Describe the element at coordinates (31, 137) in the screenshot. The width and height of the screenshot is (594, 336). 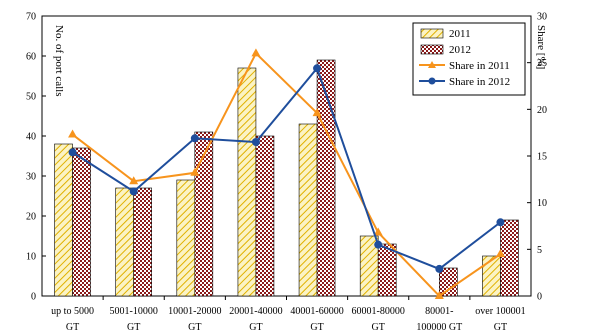
I see `y-tick-label: 40` at that location.